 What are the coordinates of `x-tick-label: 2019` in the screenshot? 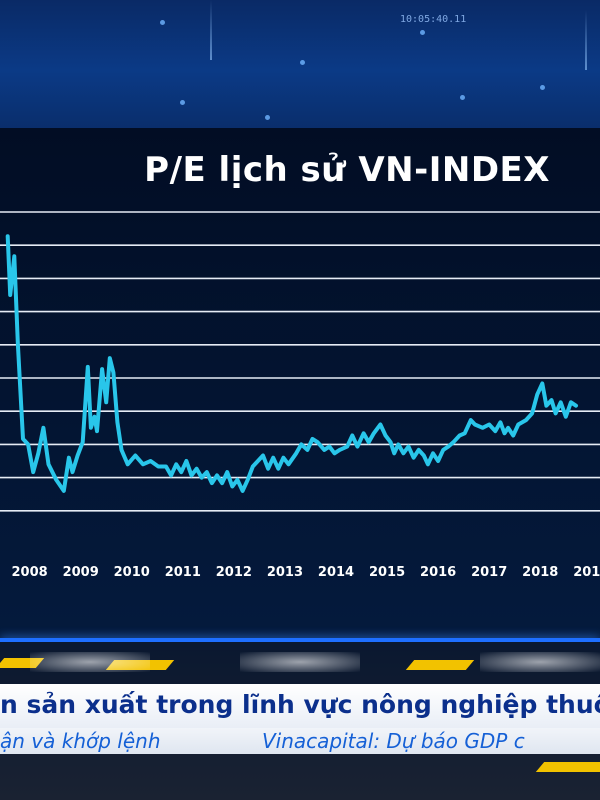 It's located at (586, 572).